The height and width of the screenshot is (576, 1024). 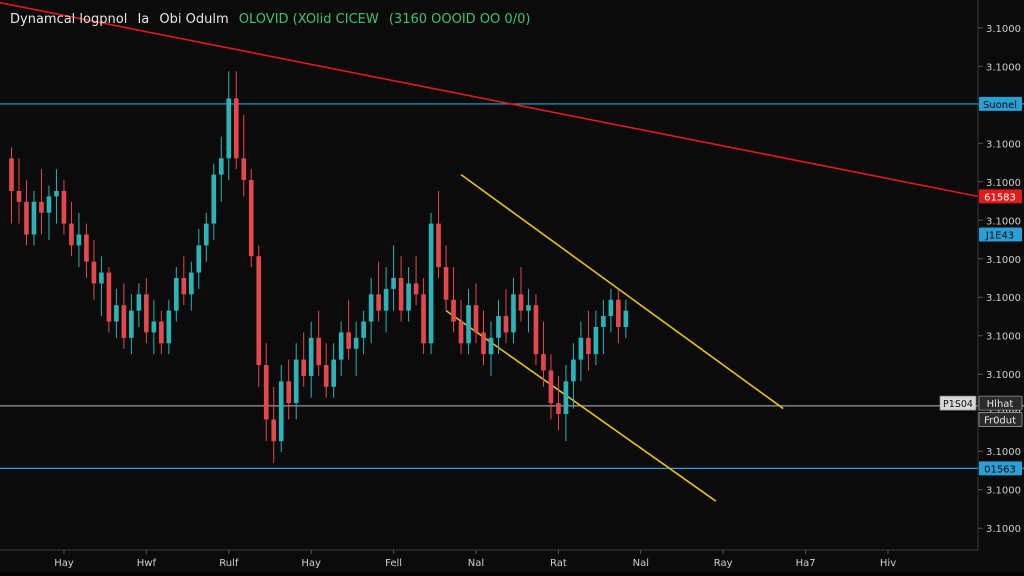 I want to click on symbol-label: Obi Odulm, so click(x=194, y=19).